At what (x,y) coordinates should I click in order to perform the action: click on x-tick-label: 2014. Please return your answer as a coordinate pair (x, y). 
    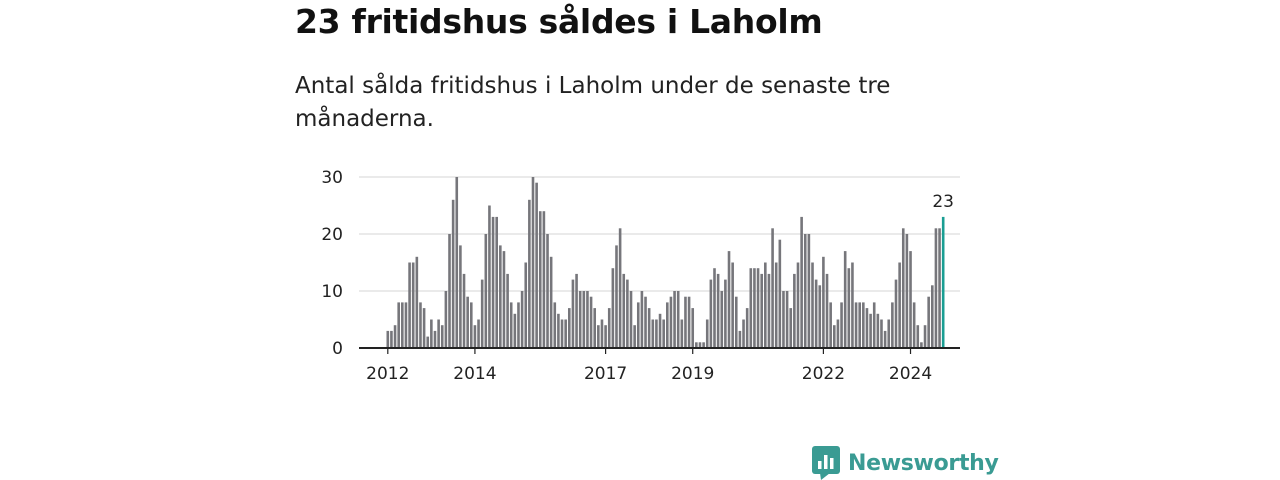
    Looking at the image, I should click on (474, 374).